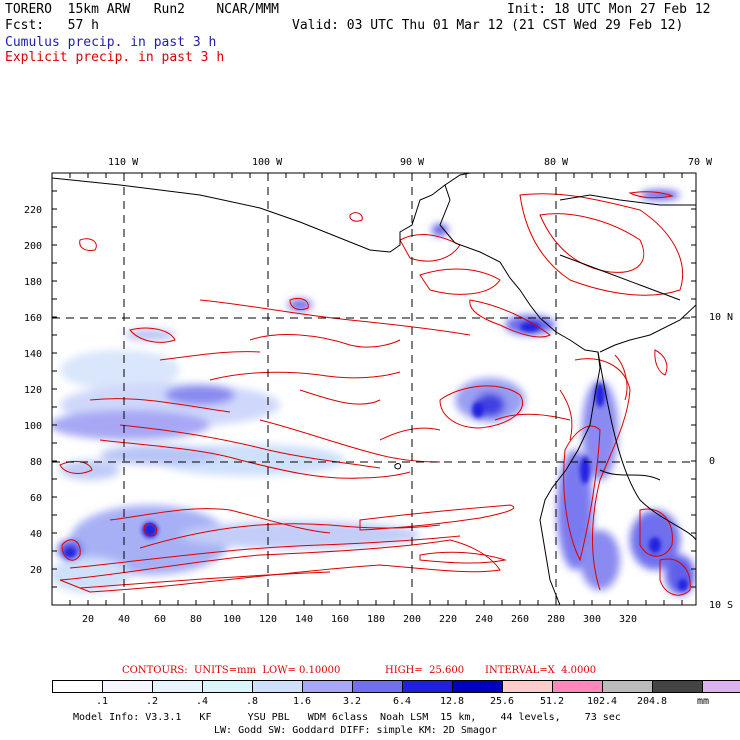 The width and height of the screenshot is (740, 740). Describe the element at coordinates (124, 619) in the screenshot. I see `bottom-label: 40` at that location.